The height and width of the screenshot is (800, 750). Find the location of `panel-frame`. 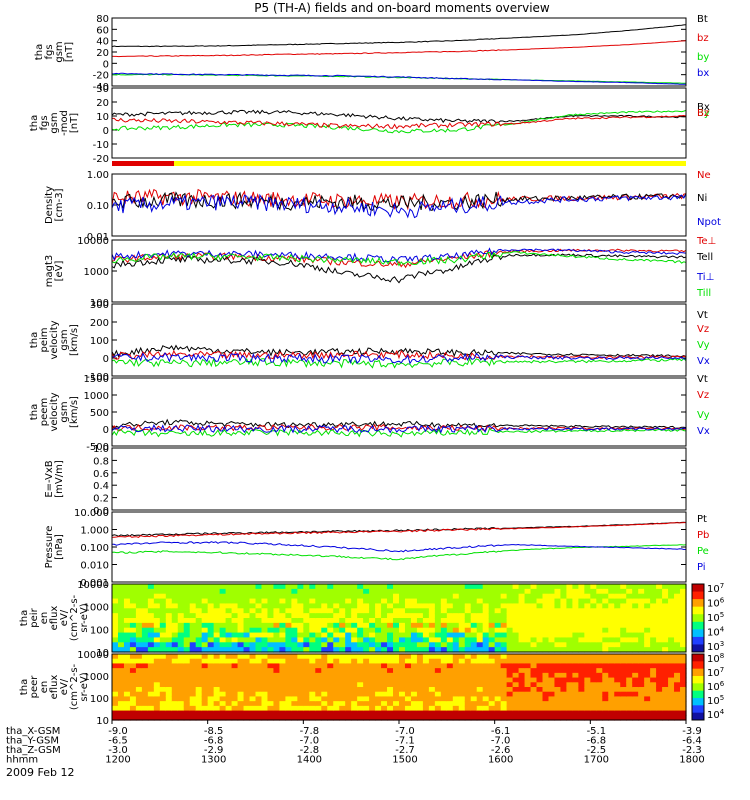

panel-frame is located at coordinates (399, 52).